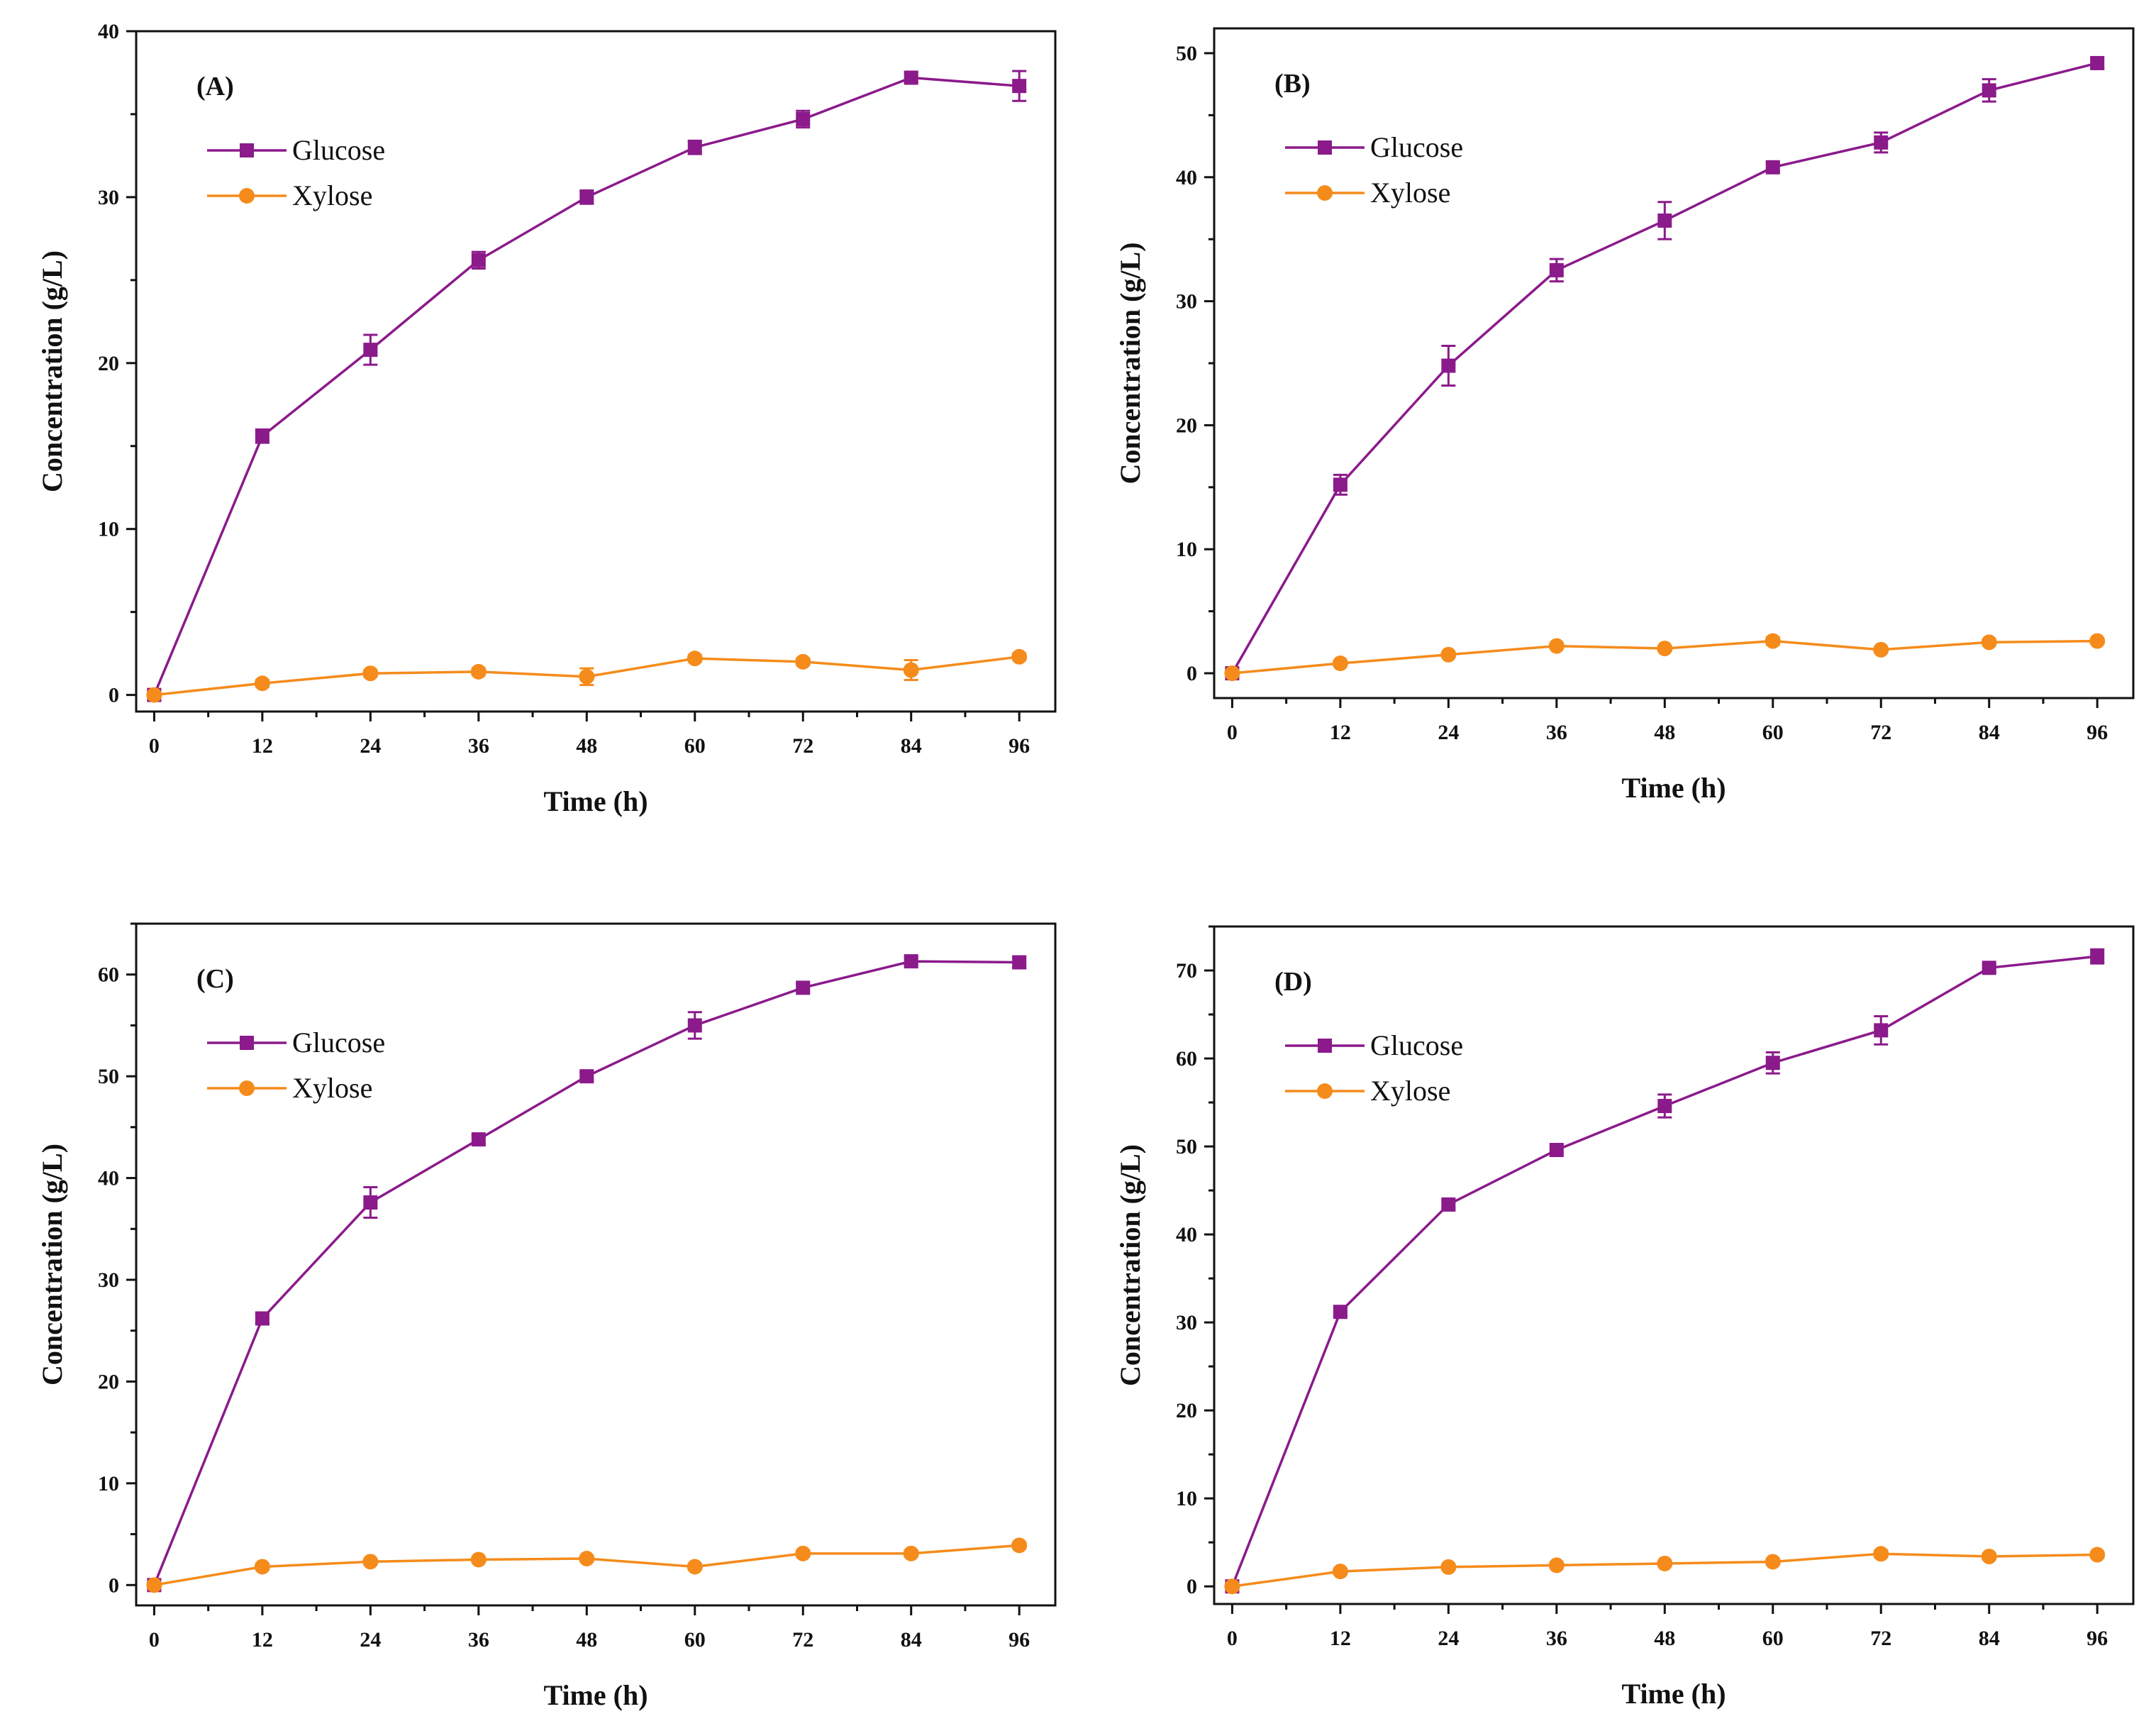 This screenshot has width=2156, height=1726. Describe the element at coordinates (1186, 1146) in the screenshot. I see `y-tick-label: 50` at that location.